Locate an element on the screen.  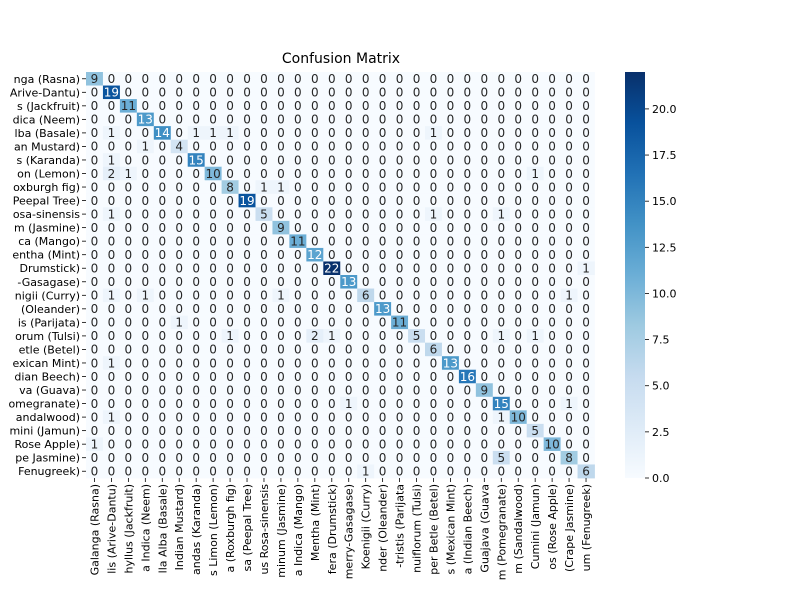
cell-value-label: 2 is located at coordinates (112, 174).